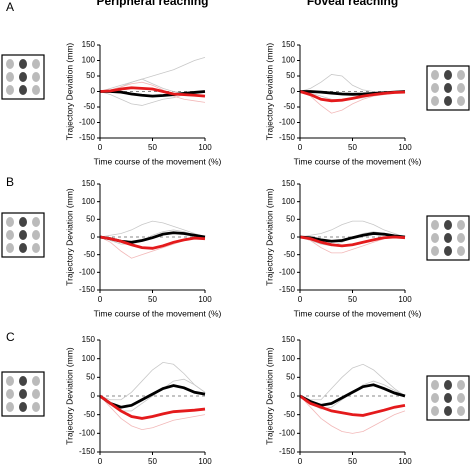 The height and width of the screenshot is (474, 474). What do you see at coordinates (152, 4) in the screenshot?
I see `panel-title: Peripheral reaching` at bounding box center [152, 4].